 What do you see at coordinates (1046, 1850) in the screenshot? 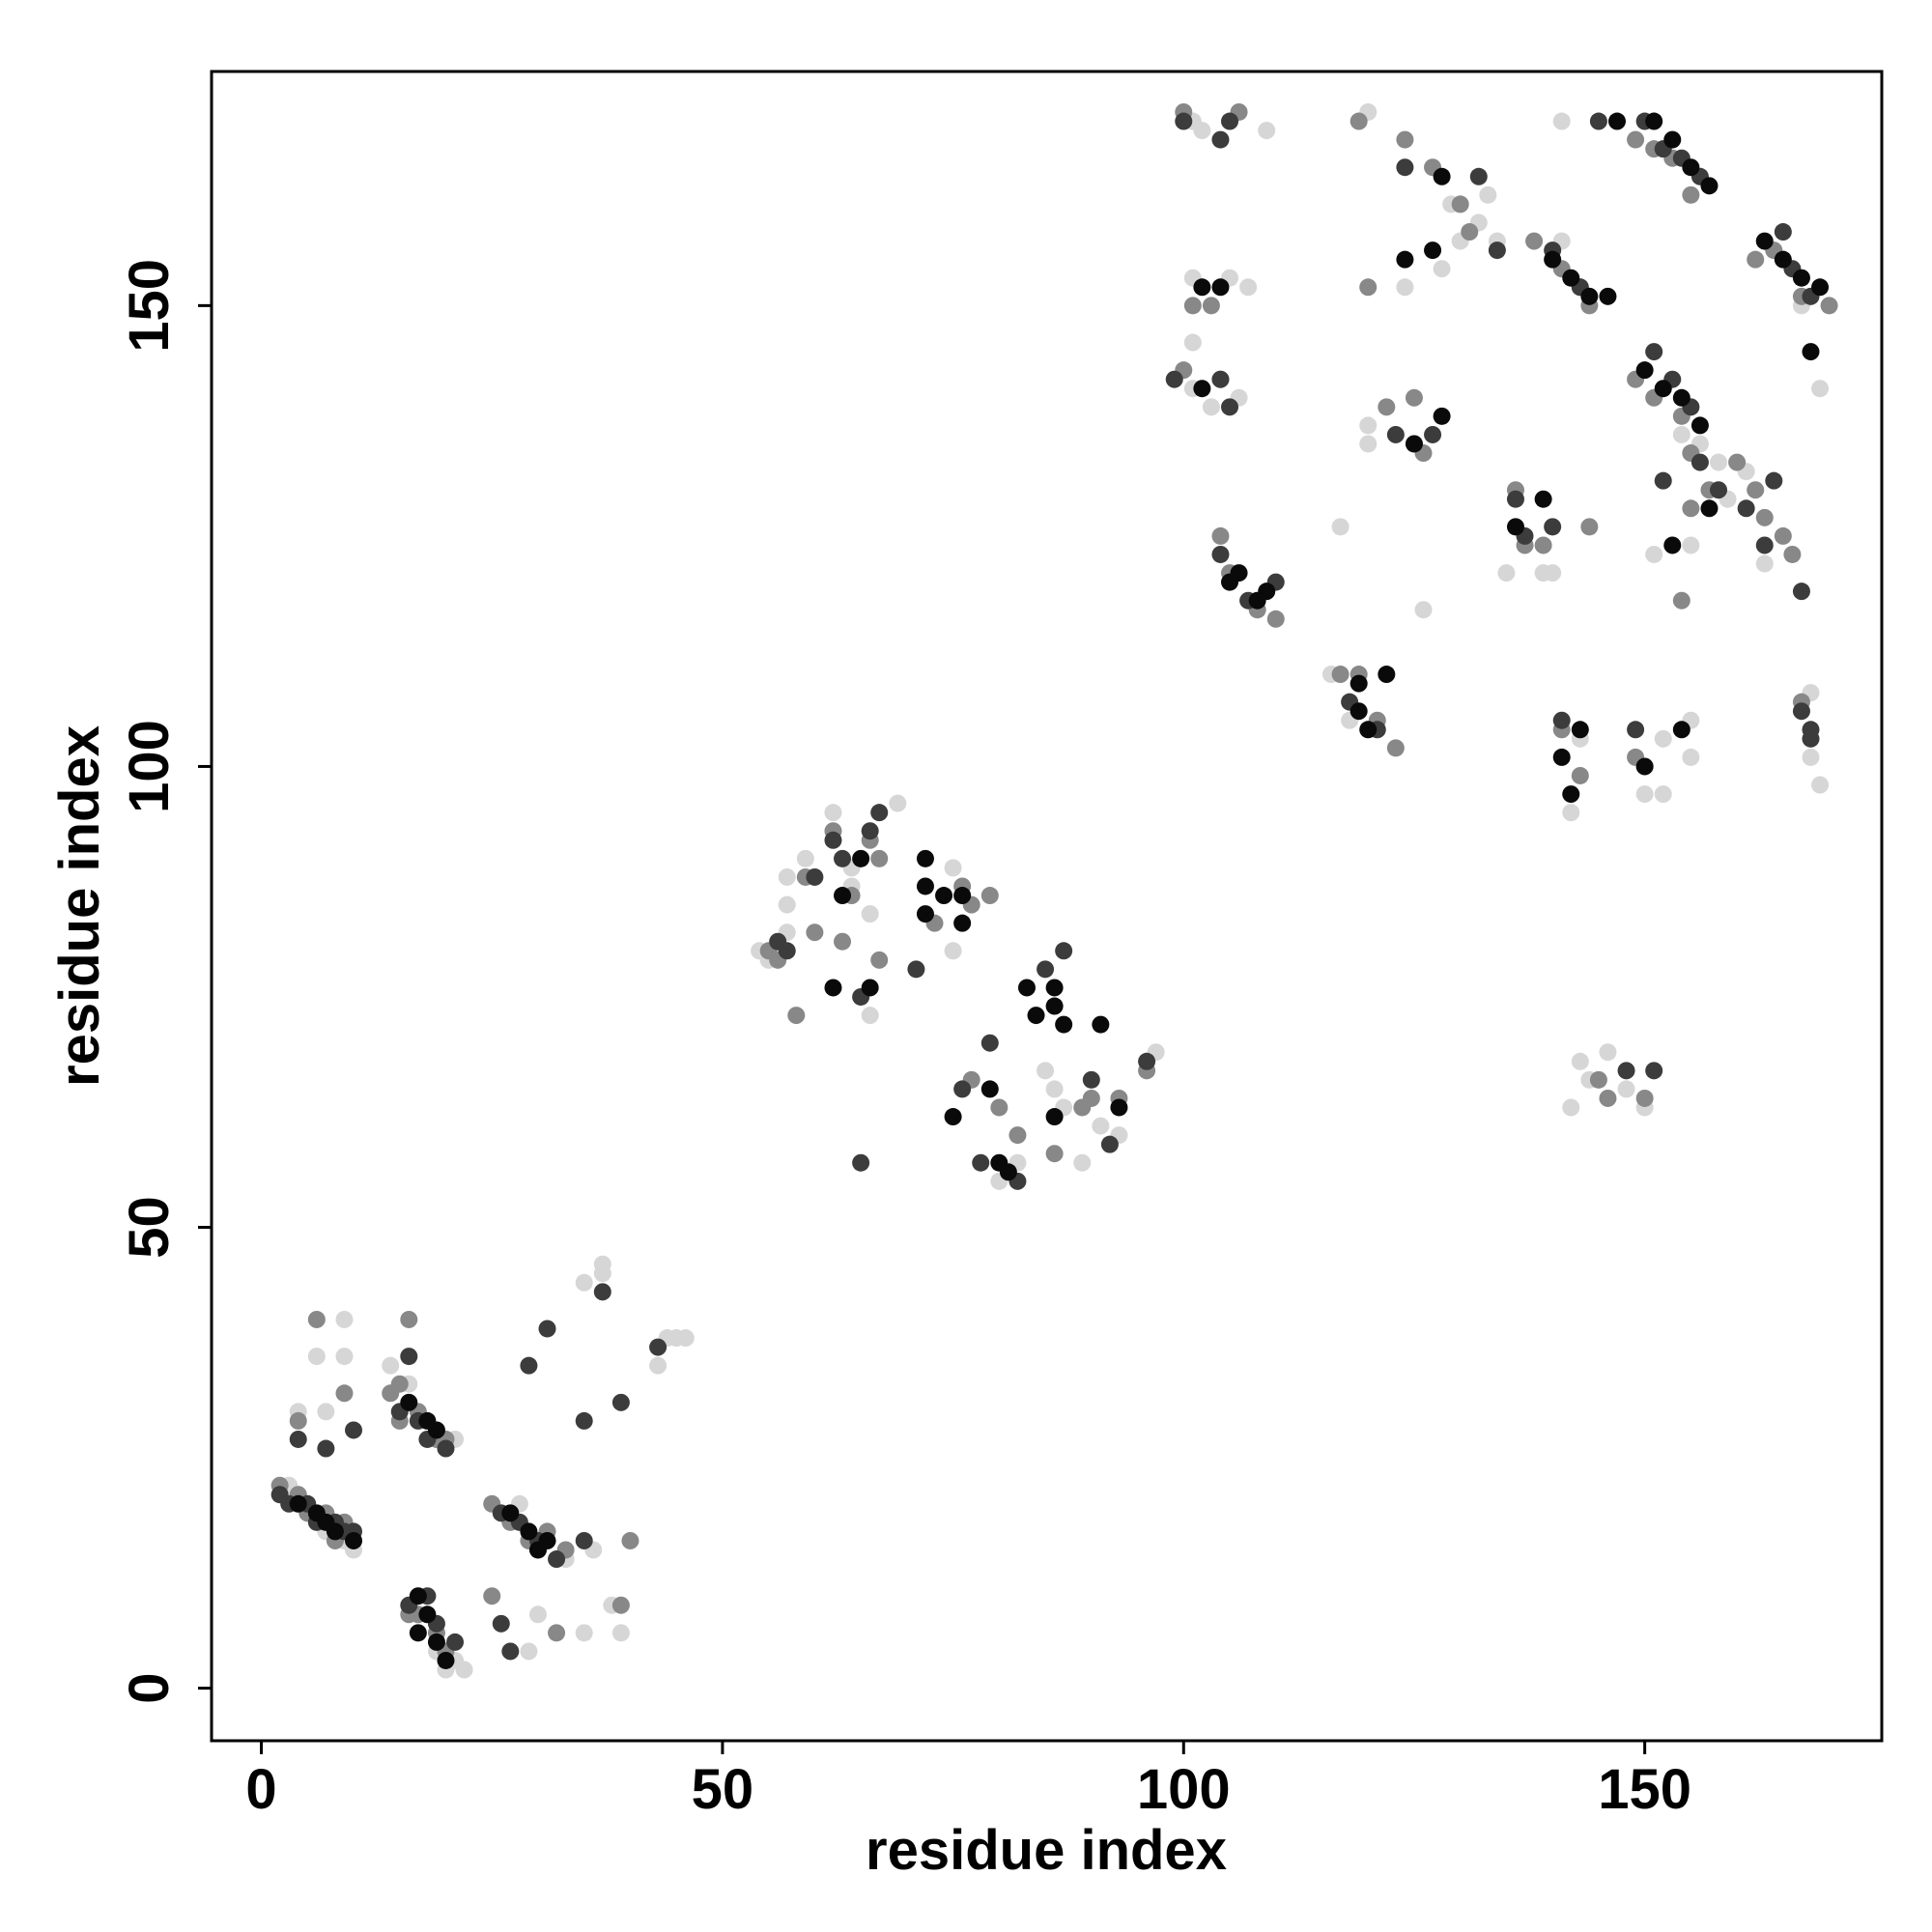
I see `x-axis-title: residue index` at bounding box center [1046, 1850].